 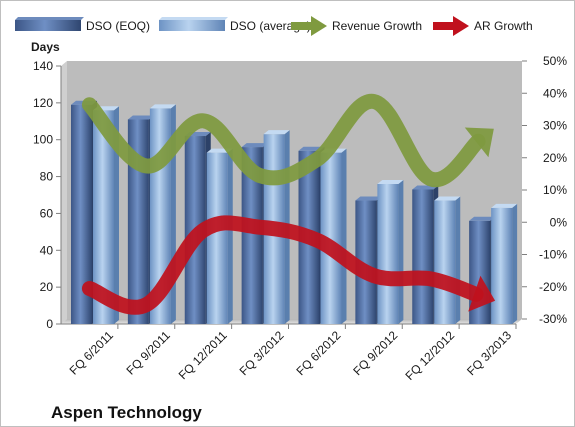 I want to click on y-tick-label: 20, so click(x=47, y=287).